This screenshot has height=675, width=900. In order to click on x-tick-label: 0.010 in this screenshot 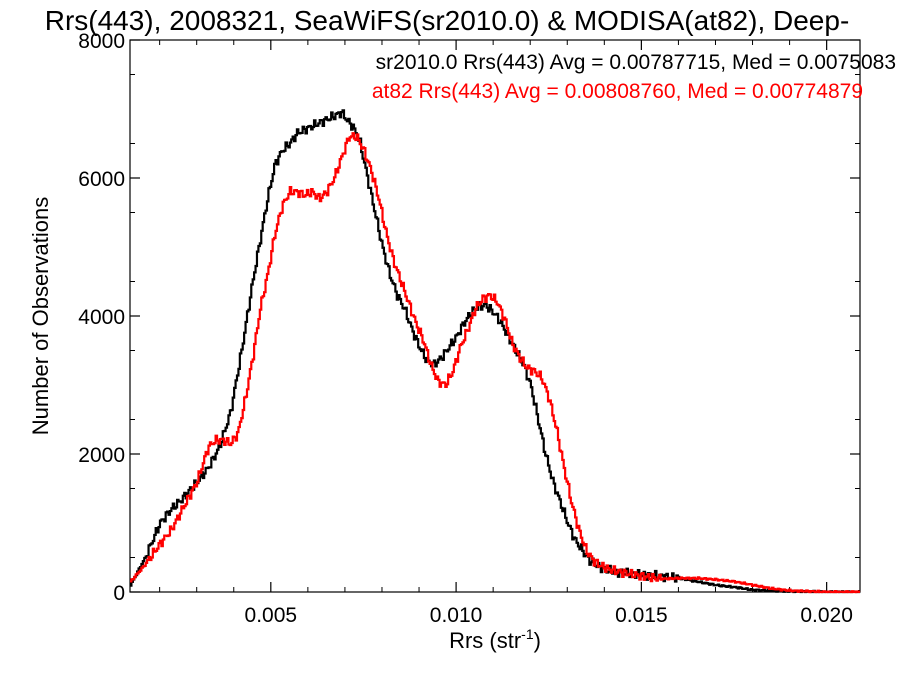, I will do `click(456, 615)`.